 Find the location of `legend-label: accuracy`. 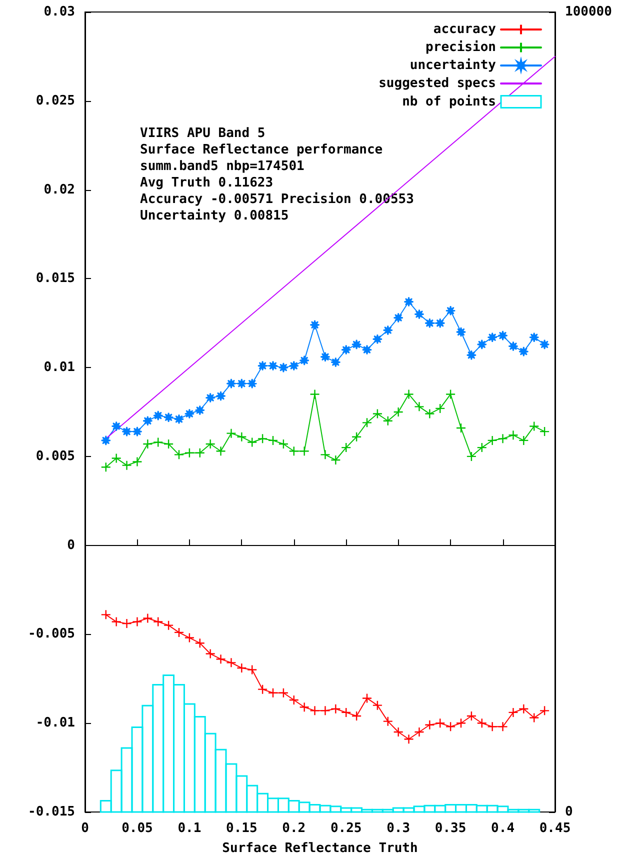

legend-label: accuracy is located at coordinates (464, 29).